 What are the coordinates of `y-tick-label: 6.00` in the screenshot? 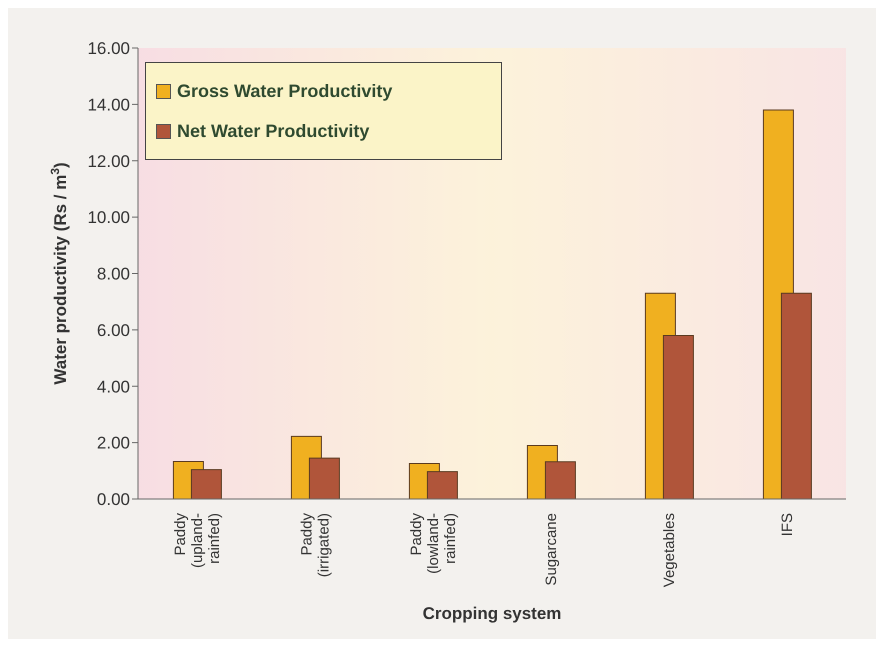 It's located at (113, 330).